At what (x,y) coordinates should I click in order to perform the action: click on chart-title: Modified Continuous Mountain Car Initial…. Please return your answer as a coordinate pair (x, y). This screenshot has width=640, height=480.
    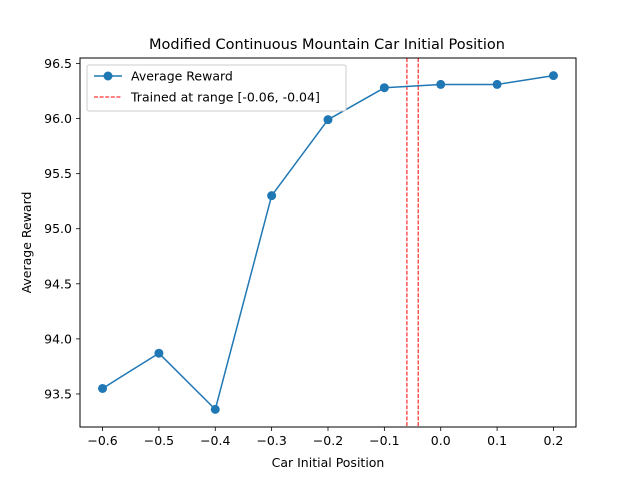
    Looking at the image, I should click on (327, 45).